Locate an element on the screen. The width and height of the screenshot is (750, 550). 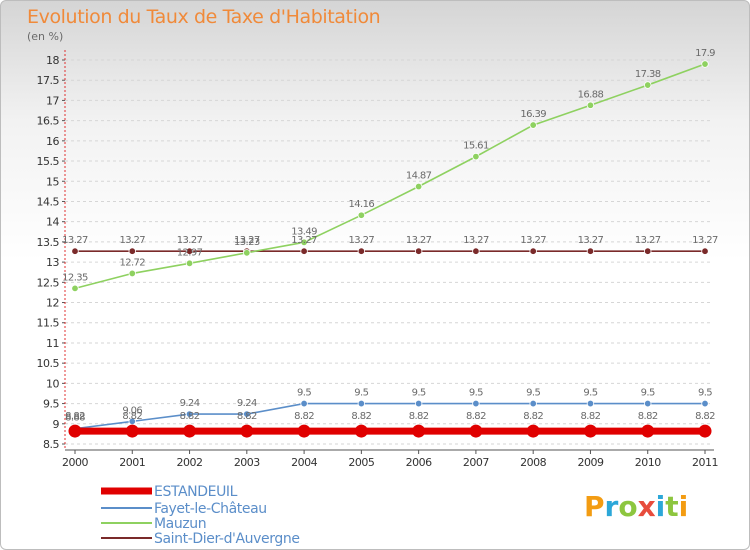
data-label: 16.88 is located at coordinates (591, 94).